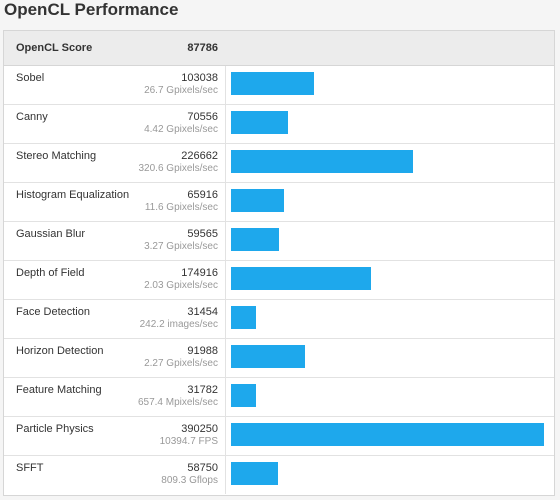 This screenshot has width=560, height=500. I want to click on benchmark-rate: 242.2 images/sec, so click(178, 324).